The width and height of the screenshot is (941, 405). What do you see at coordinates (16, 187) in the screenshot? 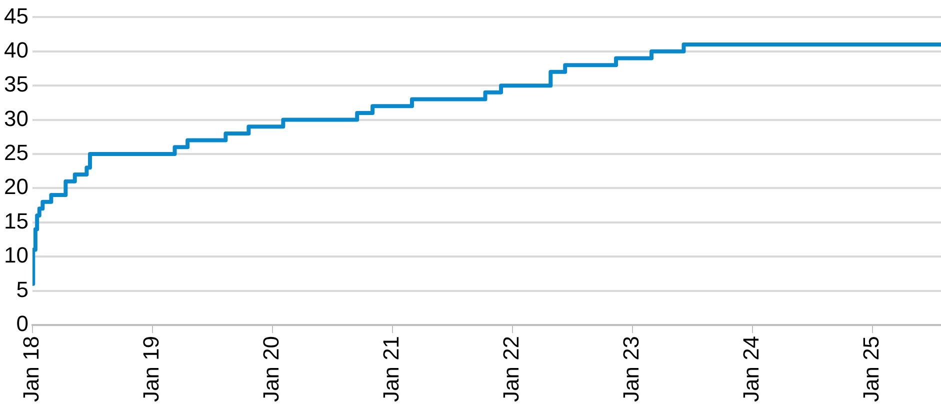
I see `y-tick-label: 20` at bounding box center [16, 187].